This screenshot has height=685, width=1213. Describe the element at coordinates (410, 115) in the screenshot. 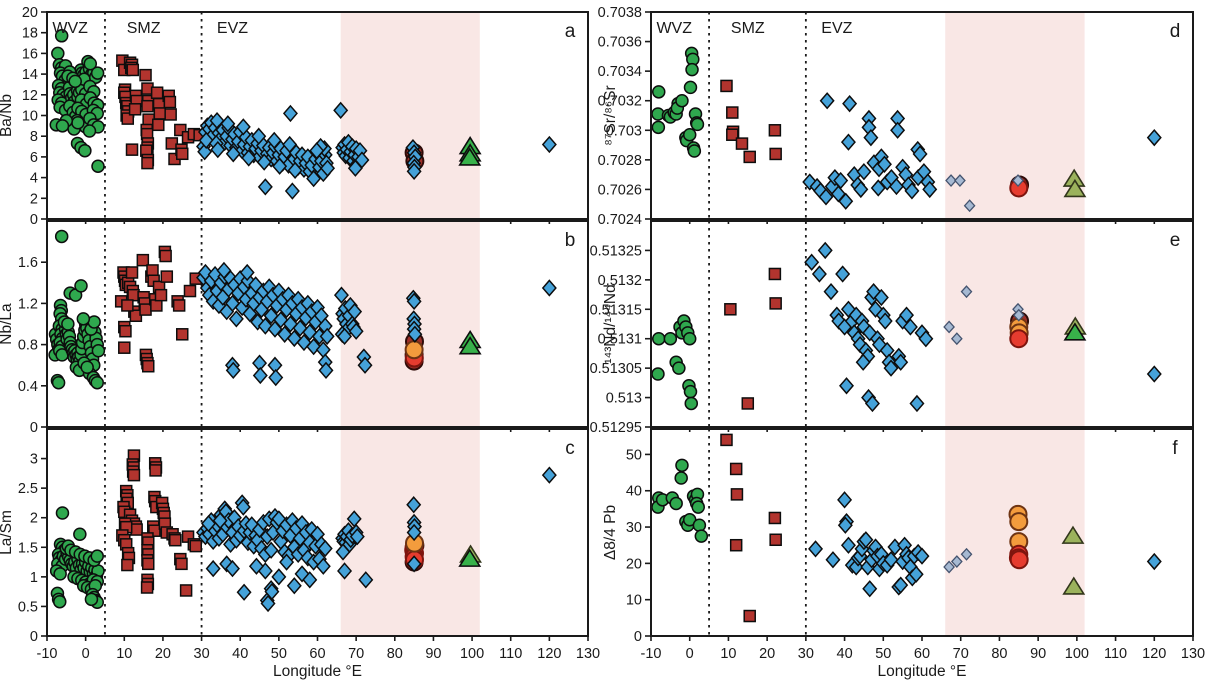

I see `highlight-band` at that location.